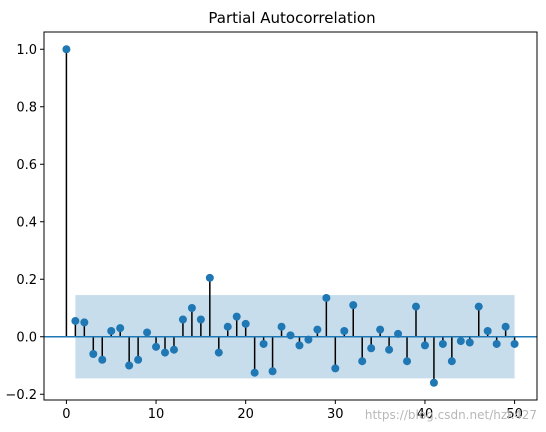 This screenshot has height=432, width=546. Describe the element at coordinates (245, 414) in the screenshot. I see `x-tick-label: 20` at that location.